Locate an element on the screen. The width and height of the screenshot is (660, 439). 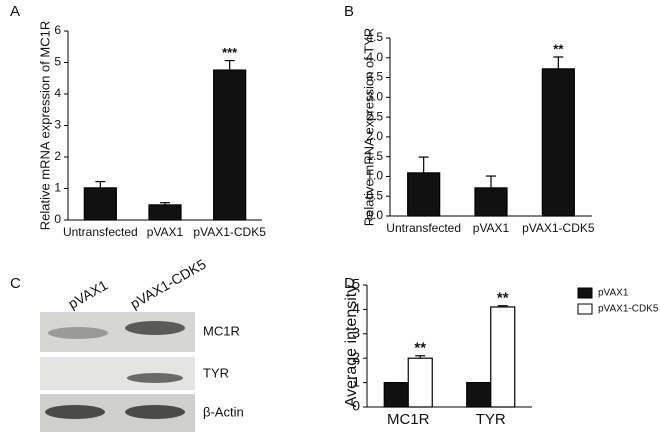
y-axis-label: Relative mRNA expression of MC1R is located at coordinates (44, 126).